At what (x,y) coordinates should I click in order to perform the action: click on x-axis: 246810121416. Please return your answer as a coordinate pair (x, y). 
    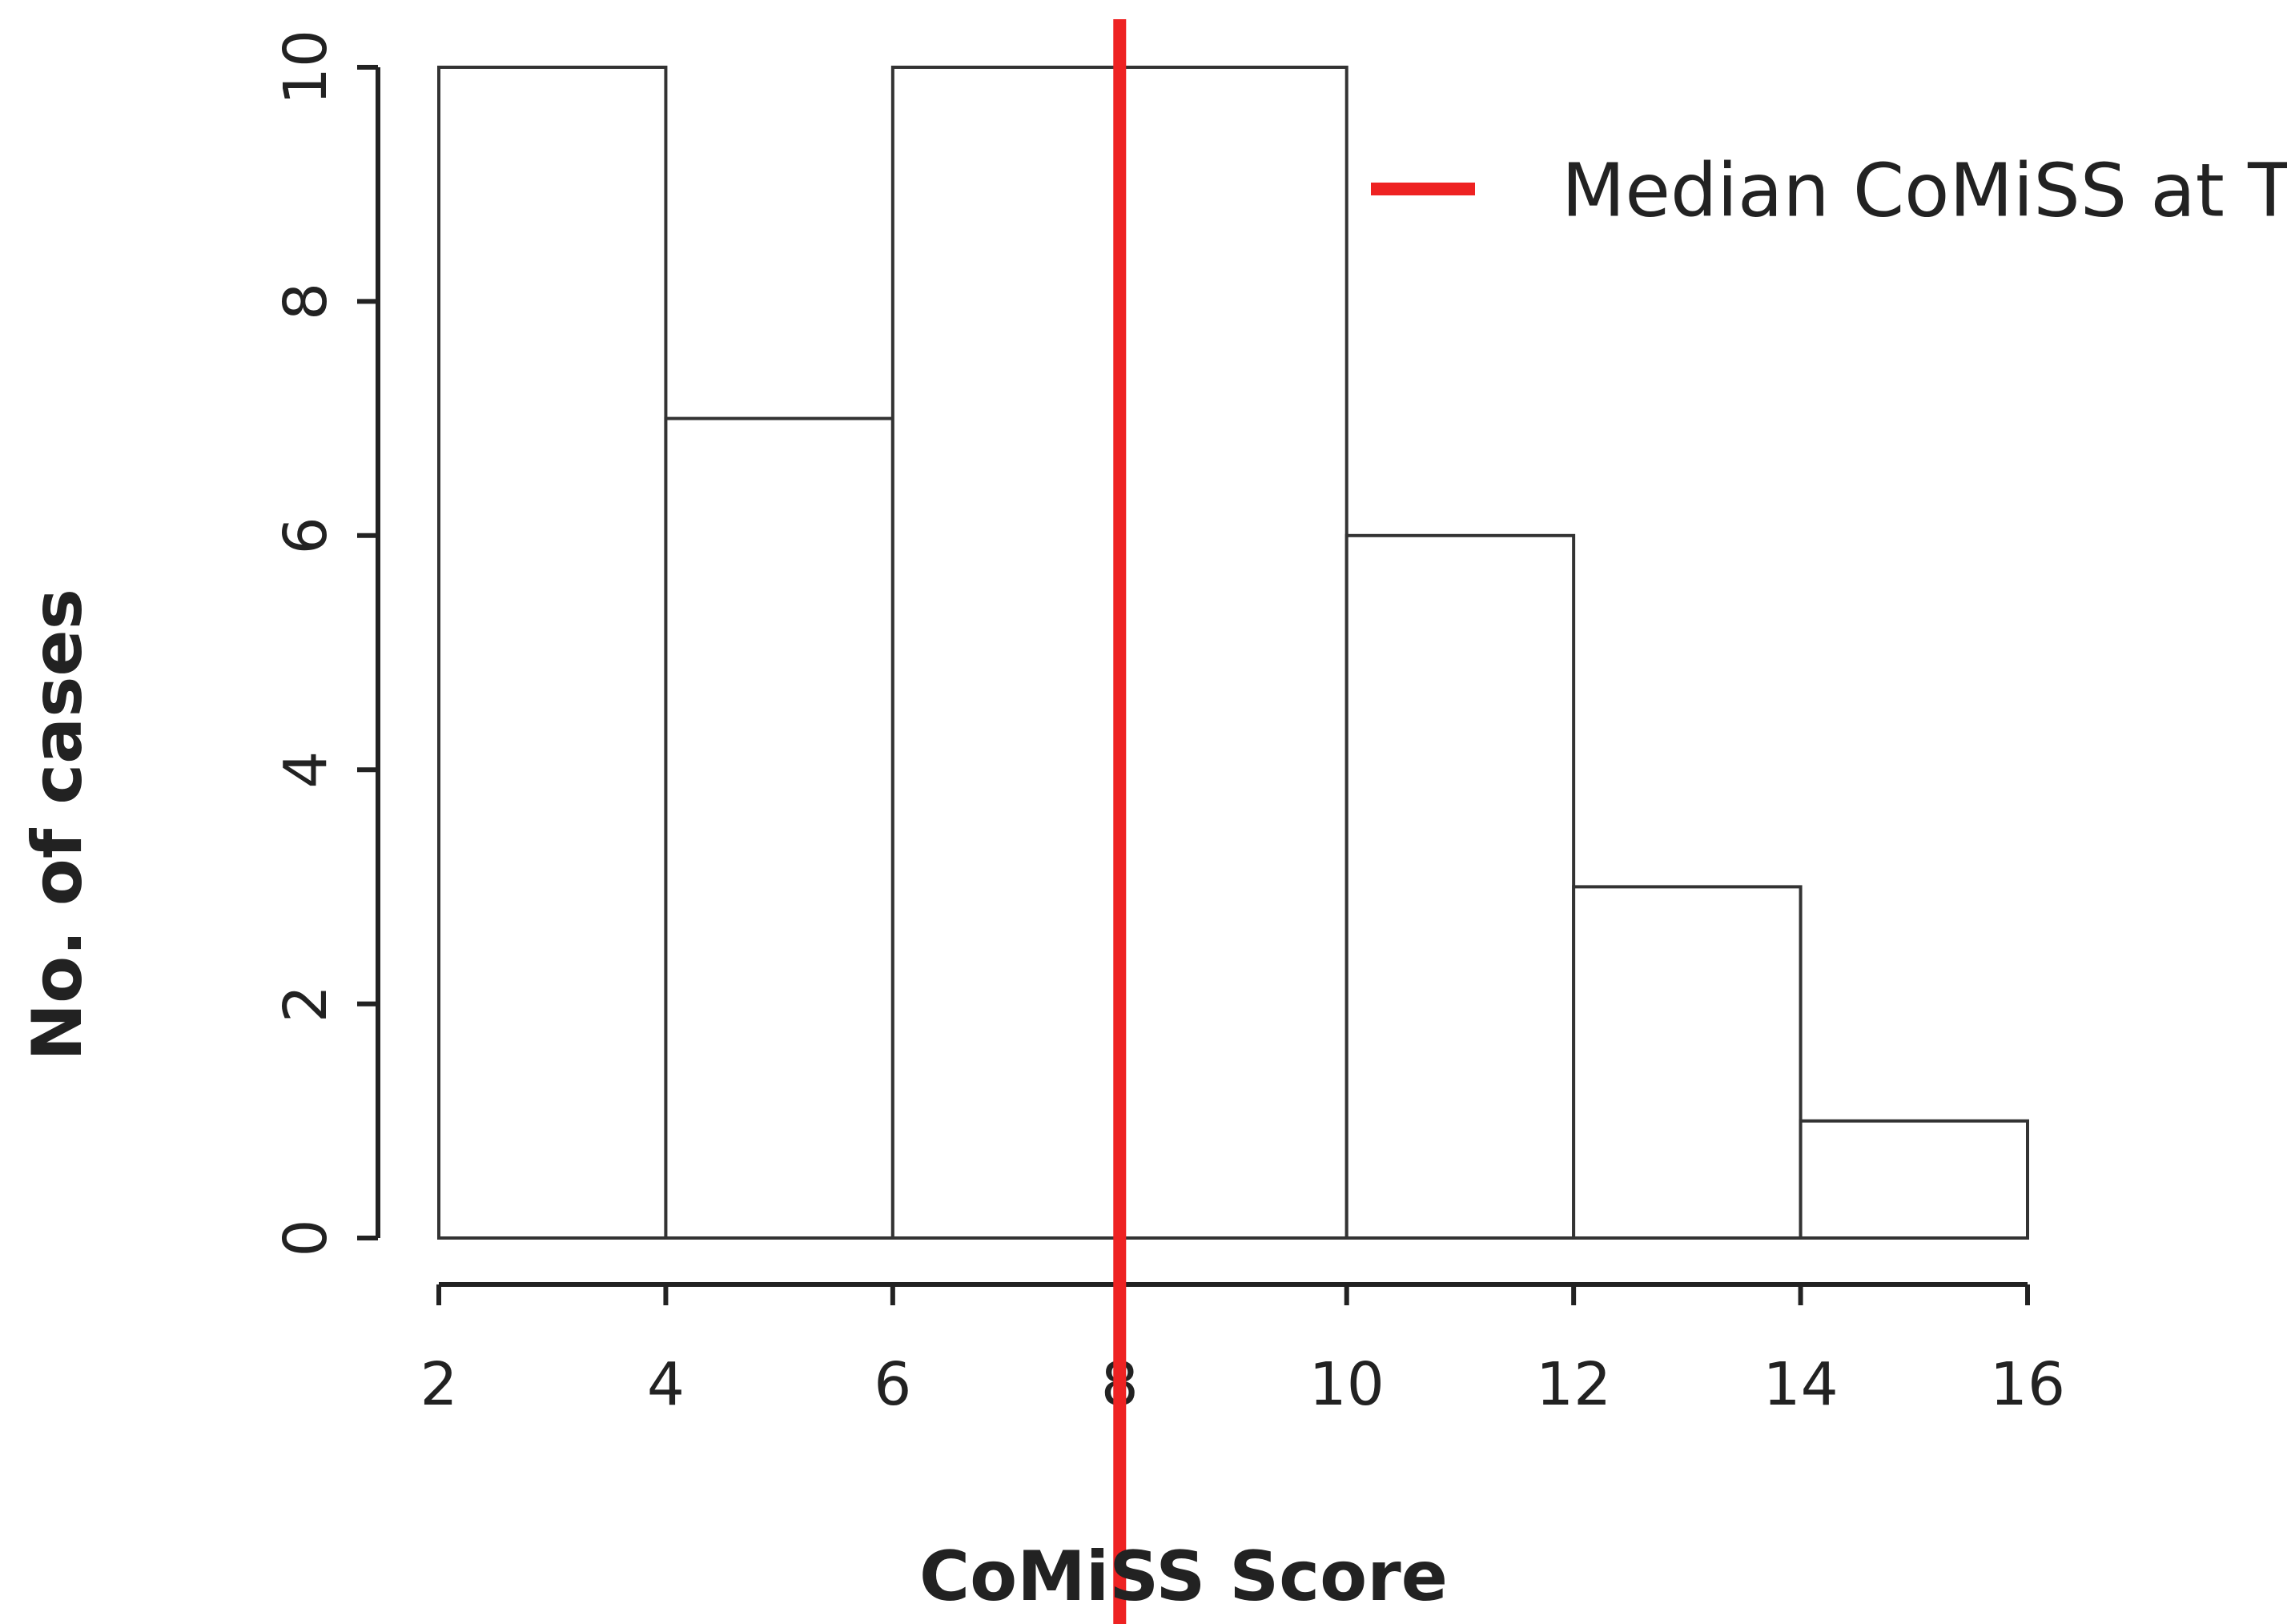
    Looking at the image, I should click on (1242, 1350).